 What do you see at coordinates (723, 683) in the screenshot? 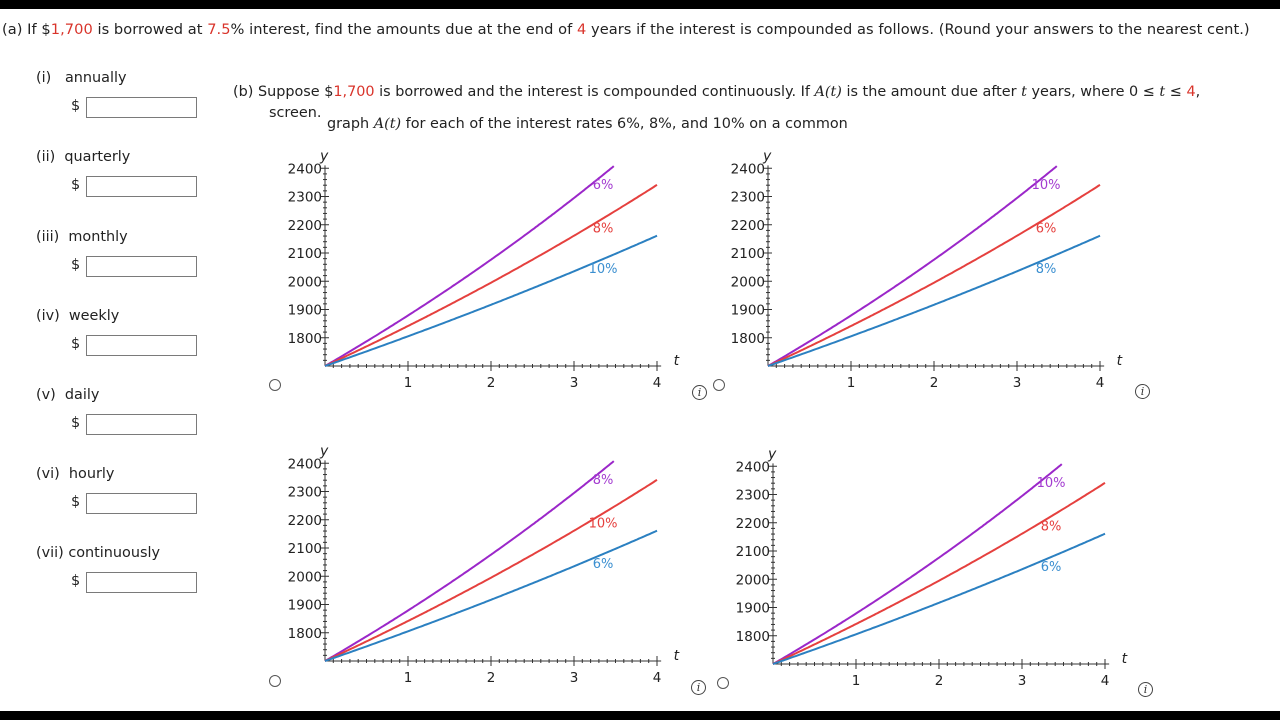
I see `graph-option-4-radio` at bounding box center [723, 683].